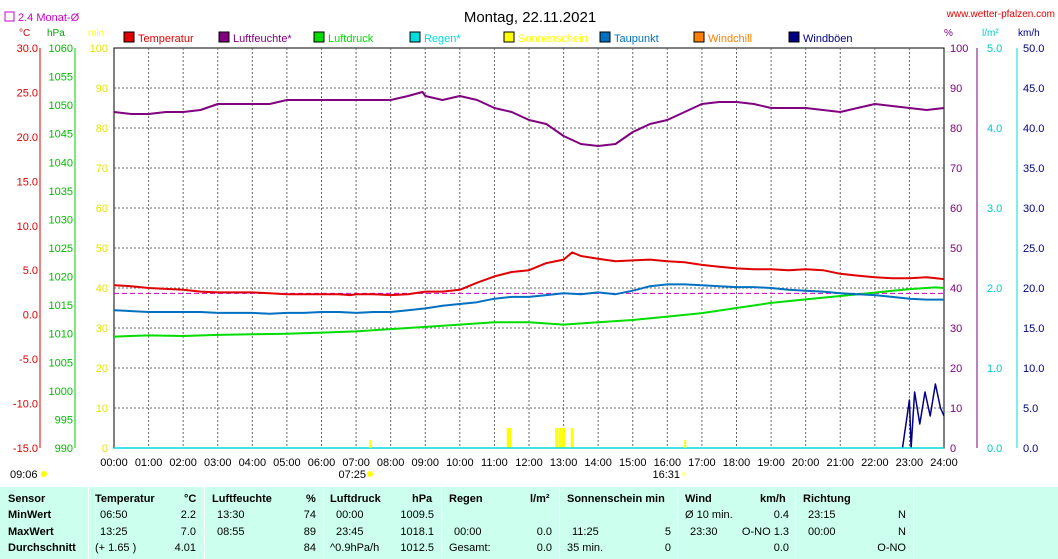 This screenshot has width=1058, height=559. Describe the element at coordinates (544, 532) in the screenshot. I see `max-rain-value: 0.0` at that location.